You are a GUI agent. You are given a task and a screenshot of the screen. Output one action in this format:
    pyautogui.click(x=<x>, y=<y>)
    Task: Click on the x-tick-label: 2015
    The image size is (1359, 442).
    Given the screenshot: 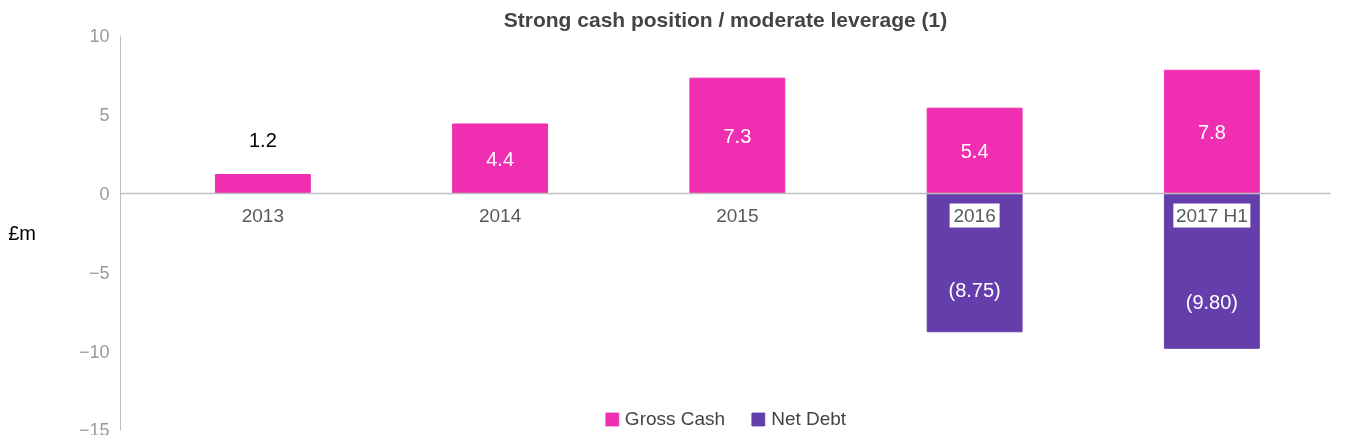 What is the action you would take?
    pyautogui.click(x=737, y=216)
    